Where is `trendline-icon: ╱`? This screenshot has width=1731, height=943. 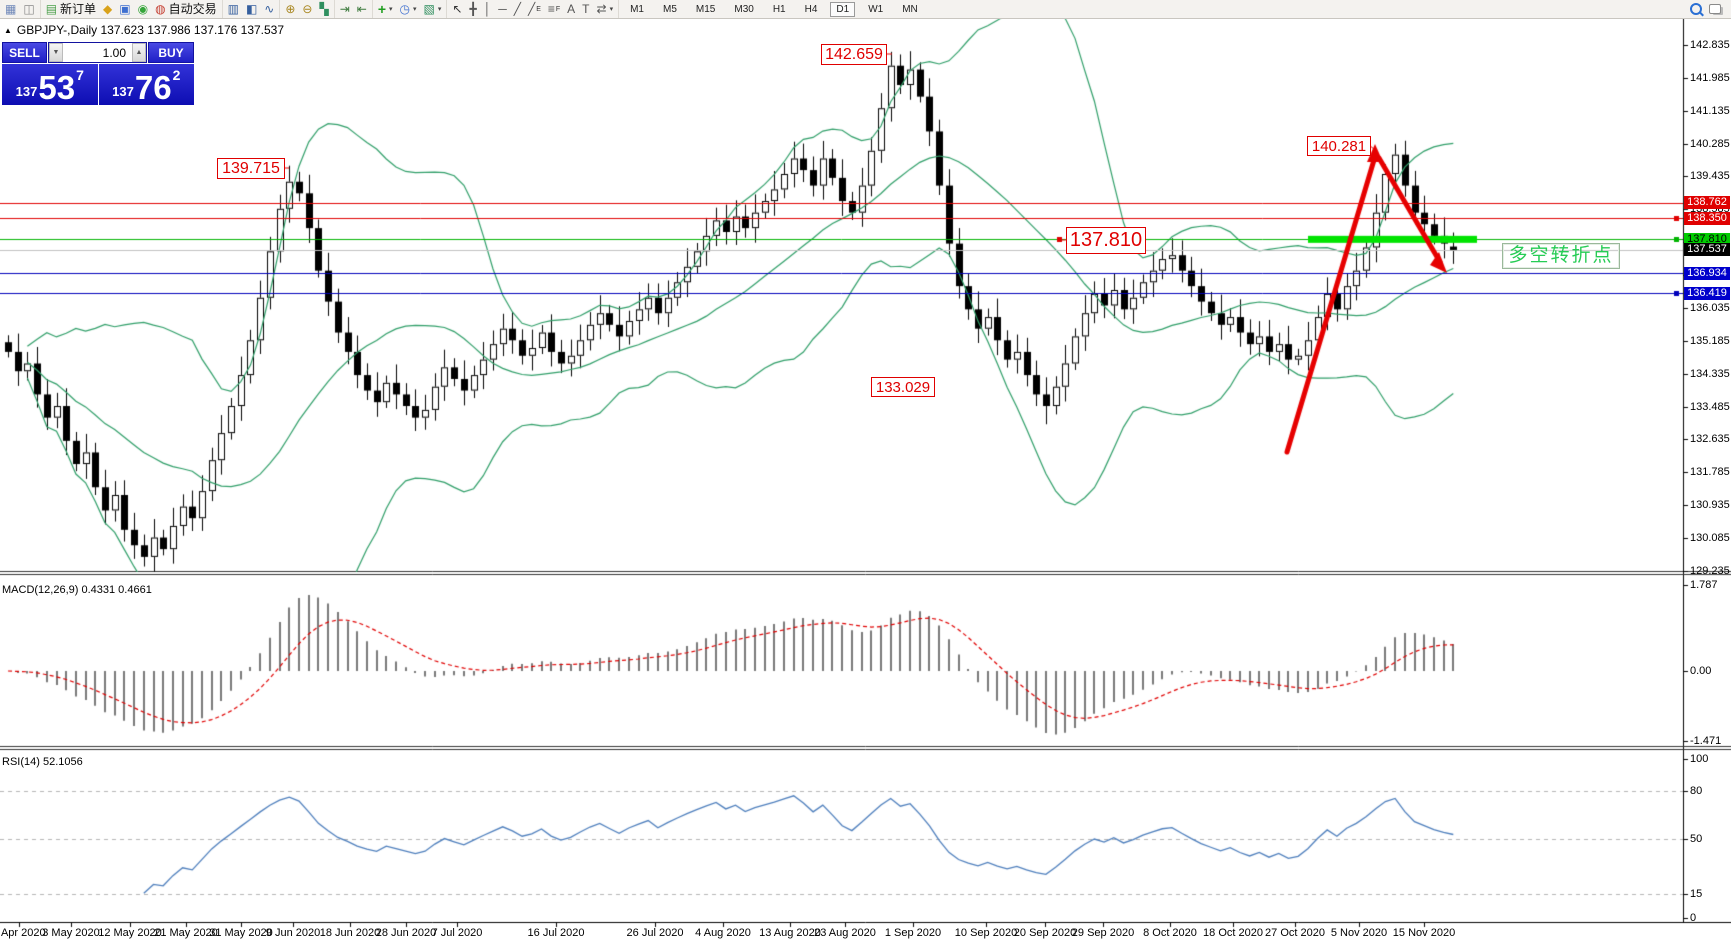 trendline-icon: ╱ is located at coordinates (517, 9).